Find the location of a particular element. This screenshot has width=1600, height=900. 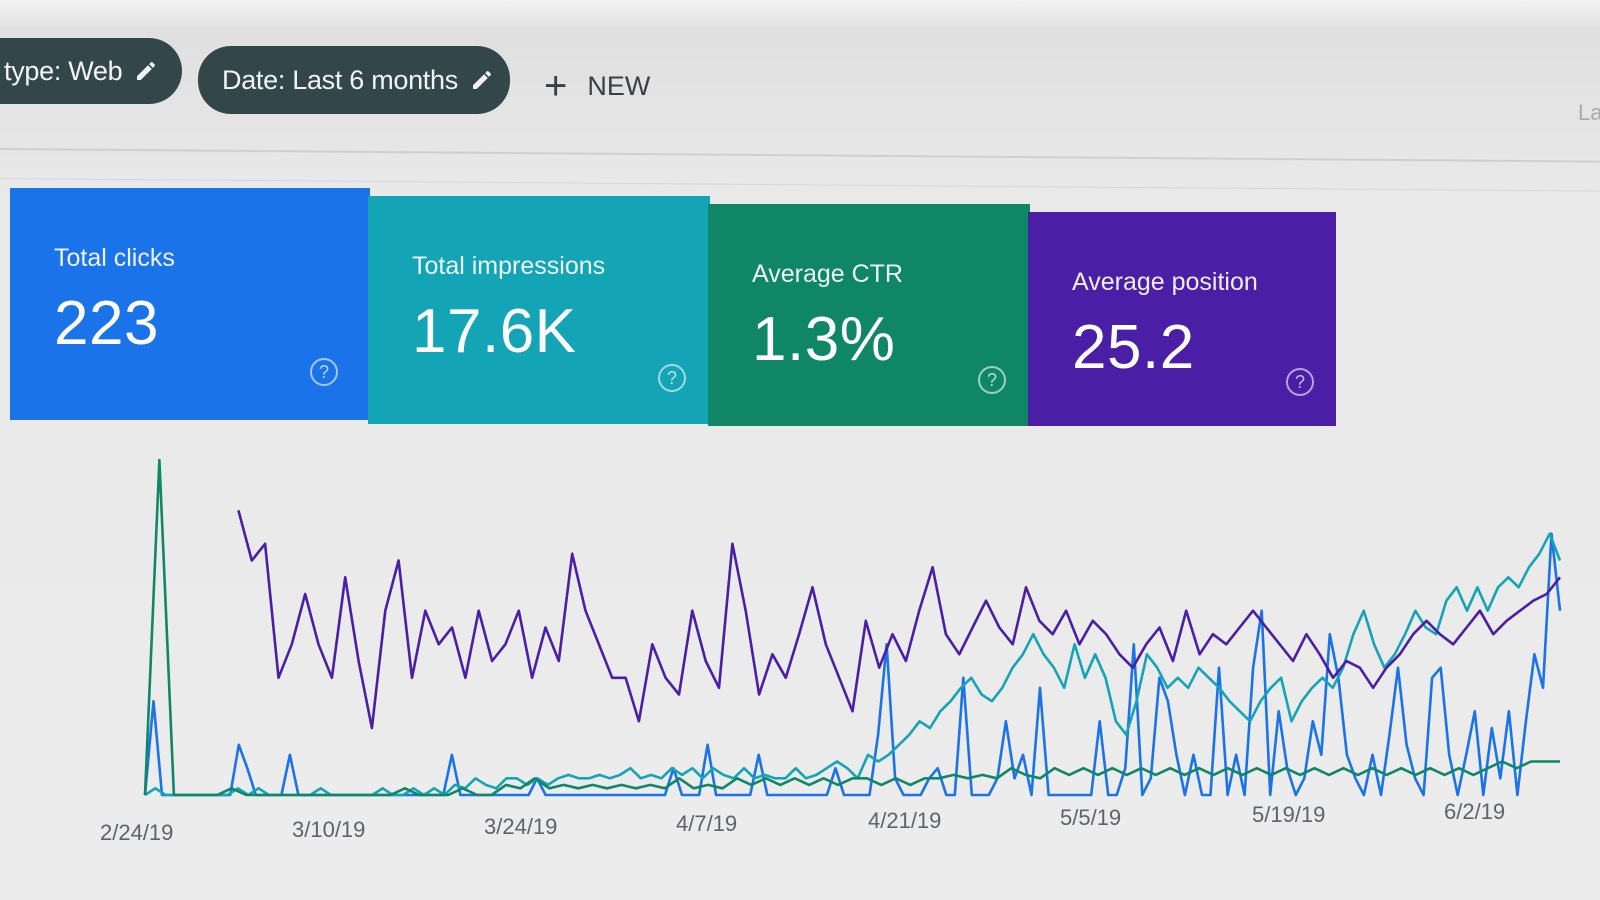

toolbar-divider is located at coordinates (800, 155).